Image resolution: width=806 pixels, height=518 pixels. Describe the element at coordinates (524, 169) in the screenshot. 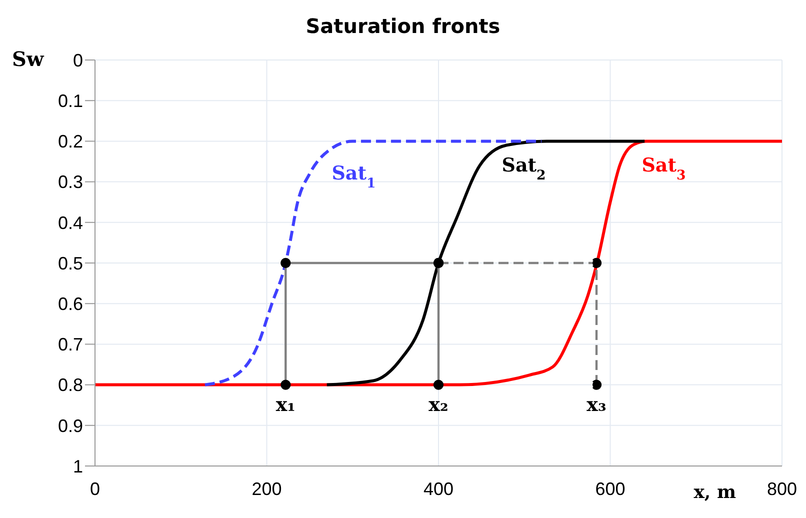

I see `series-label: Sat$_{2}$` at that location.